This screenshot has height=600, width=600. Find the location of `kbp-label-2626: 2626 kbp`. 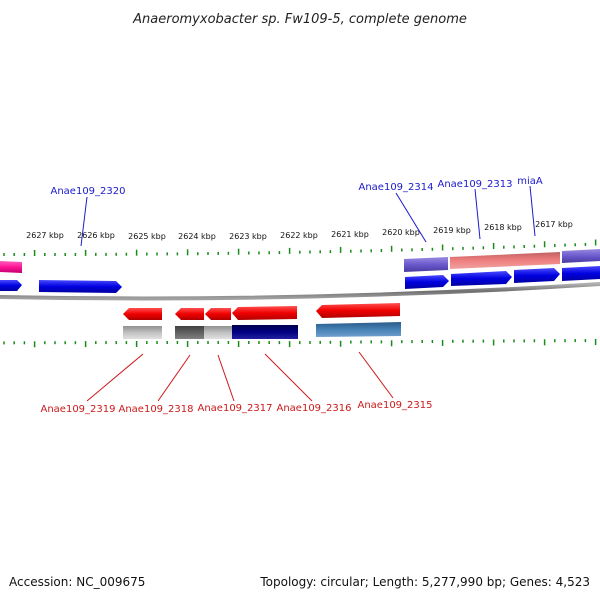

kbp-label-2626: 2626 kbp is located at coordinates (96, 235).